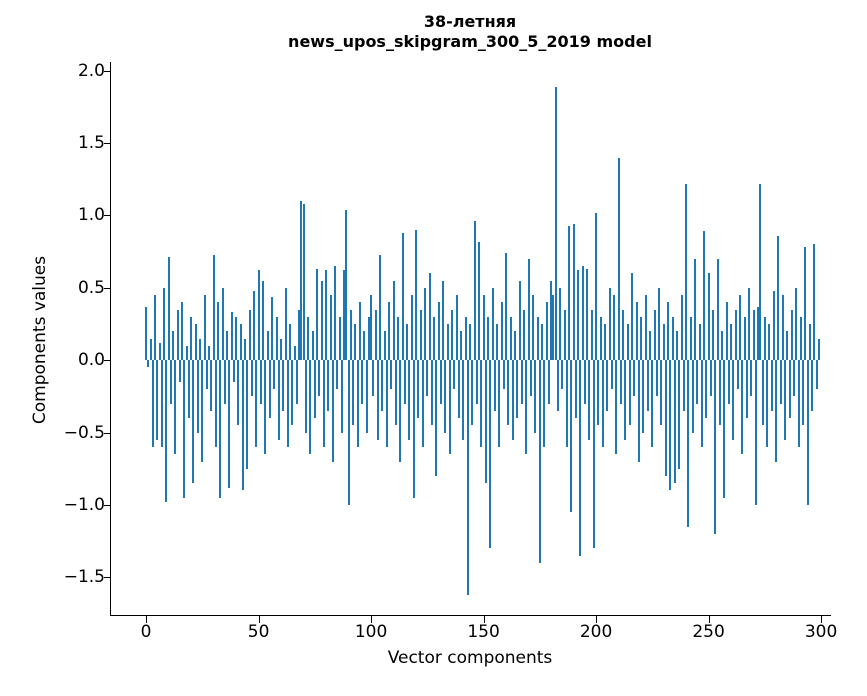  Describe the element at coordinates (470, 41) in the screenshot. I see `chart-title-line2: news_upos_skipgram_300_5_2019 model` at that location.